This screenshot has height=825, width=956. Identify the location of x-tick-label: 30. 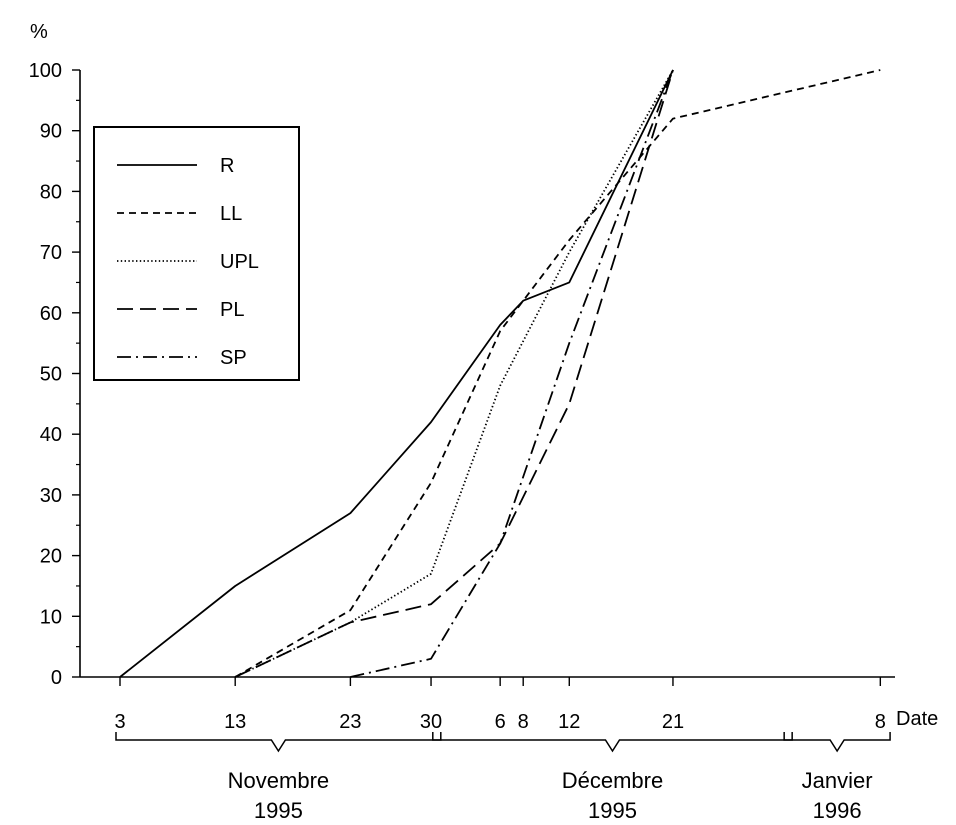
(431, 722).